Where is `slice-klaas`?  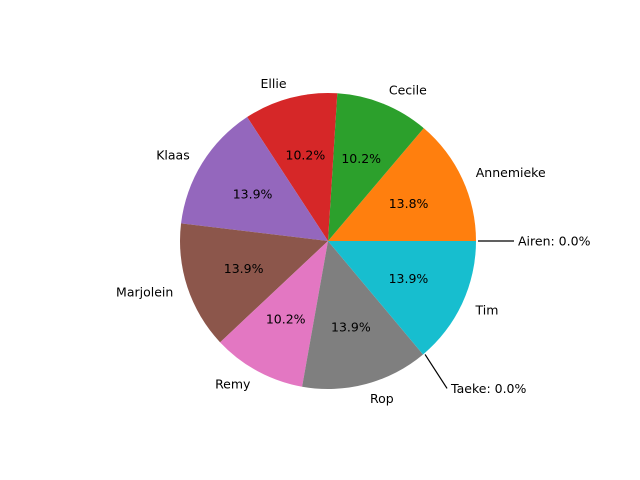
slice-klaas is located at coordinates (254, 179).